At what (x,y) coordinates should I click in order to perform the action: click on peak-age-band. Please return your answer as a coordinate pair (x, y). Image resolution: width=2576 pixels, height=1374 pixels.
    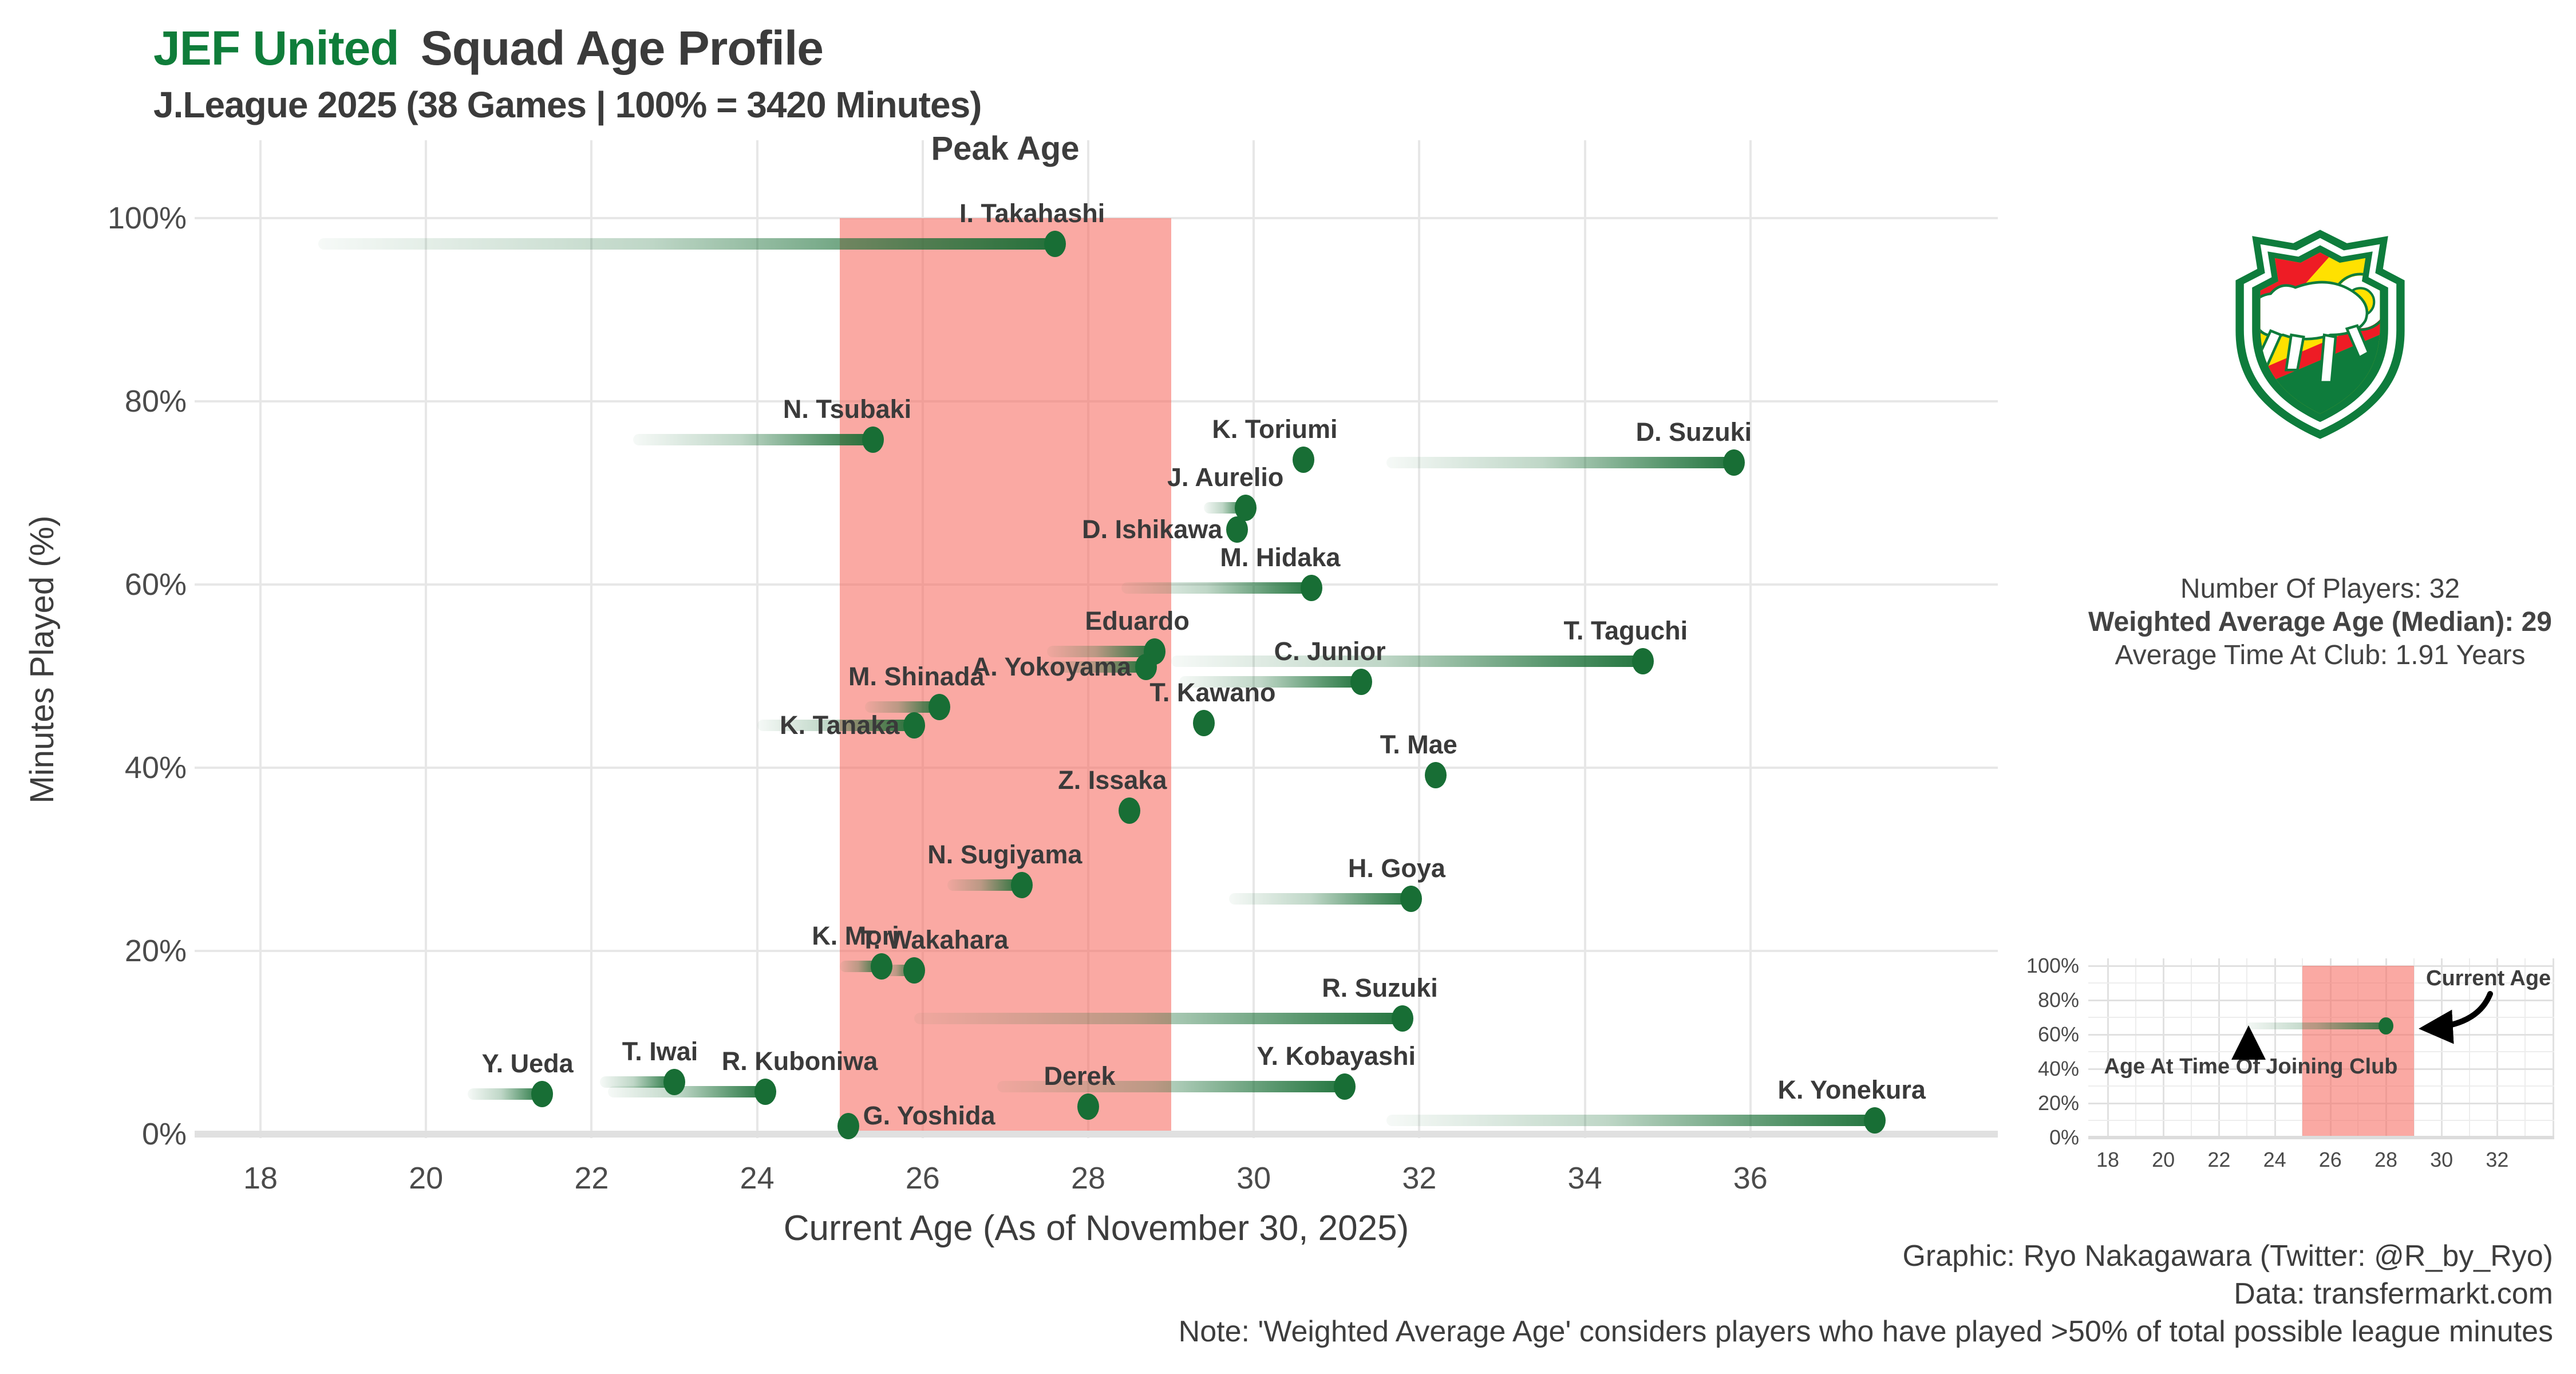
    Looking at the image, I should click on (1005, 678).